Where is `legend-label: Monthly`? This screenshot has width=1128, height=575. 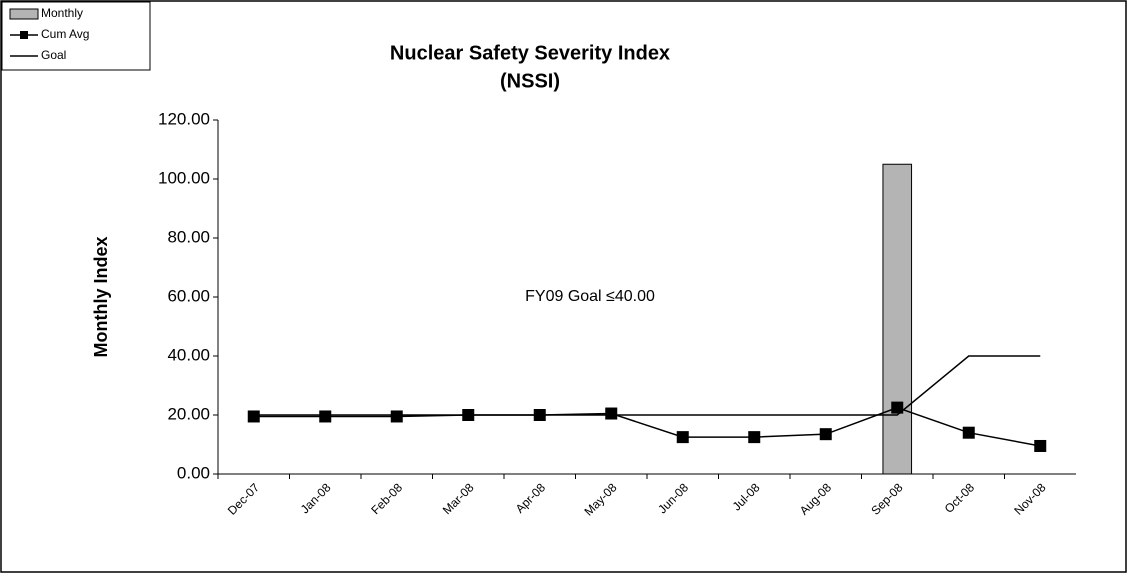 legend-label: Monthly is located at coordinates (62, 13).